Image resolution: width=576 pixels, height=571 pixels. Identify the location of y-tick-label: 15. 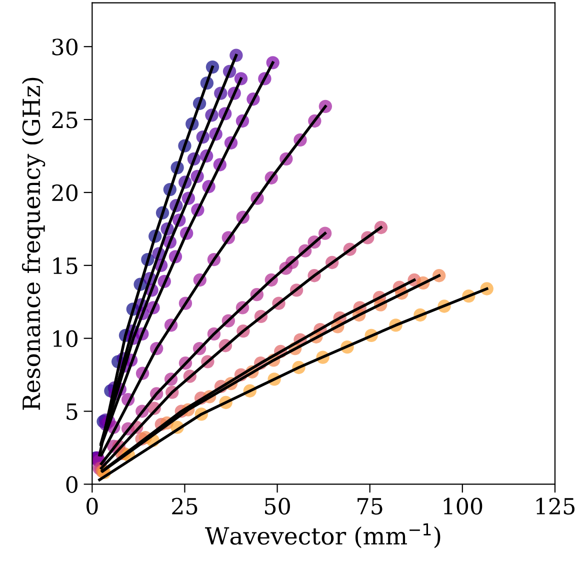
(65, 265).